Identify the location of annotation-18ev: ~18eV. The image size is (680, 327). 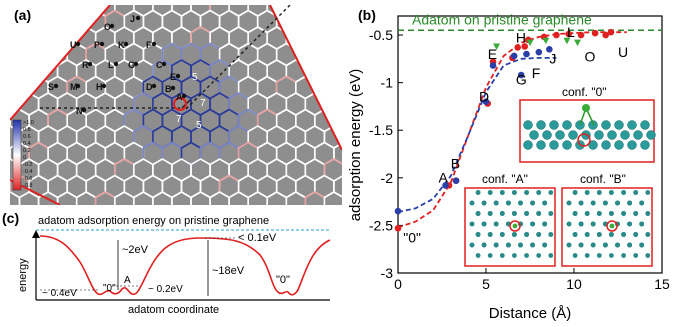
(228, 271).